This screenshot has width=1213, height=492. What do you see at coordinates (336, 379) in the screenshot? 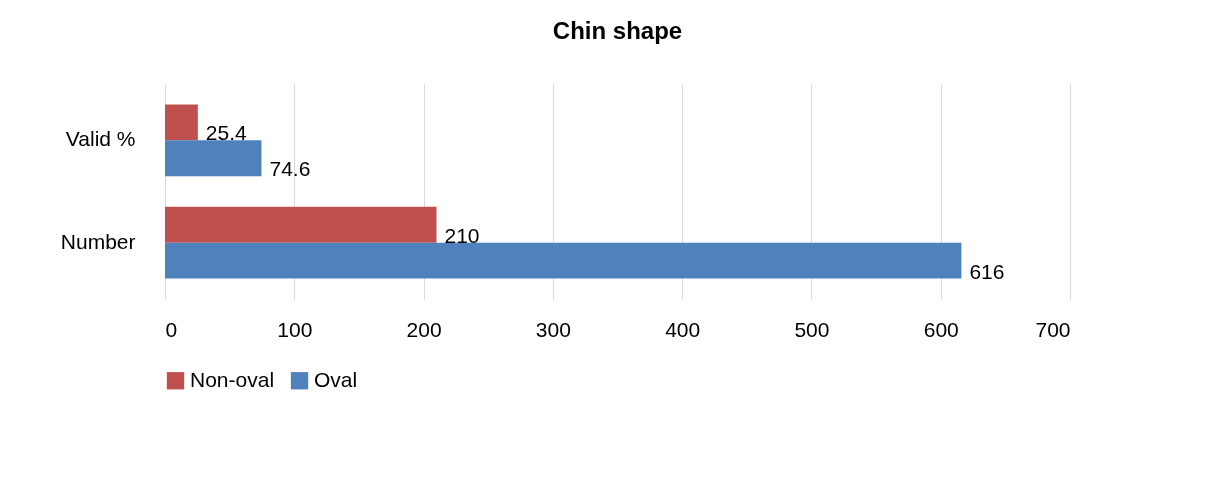
I see `legend-label: Oval` at bounding box center [336, 379].